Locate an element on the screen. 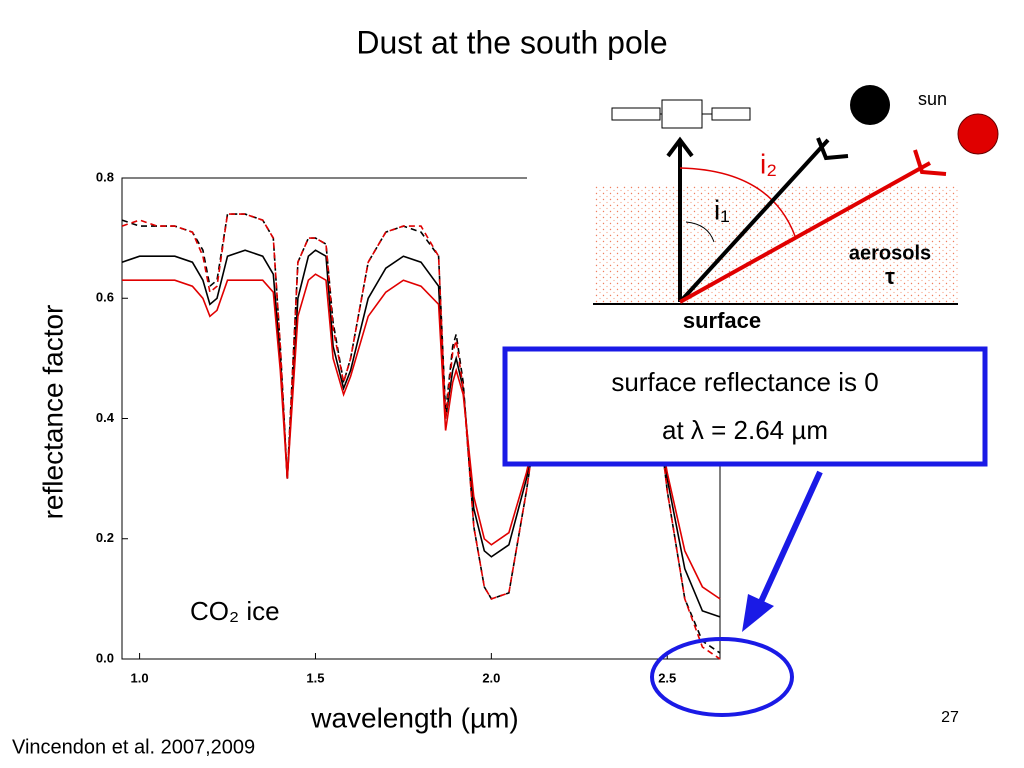 The height and width of the screenshot is (768, 1024). callout-text: at λ = 2.64 µm is located at coordinates (745, 430).